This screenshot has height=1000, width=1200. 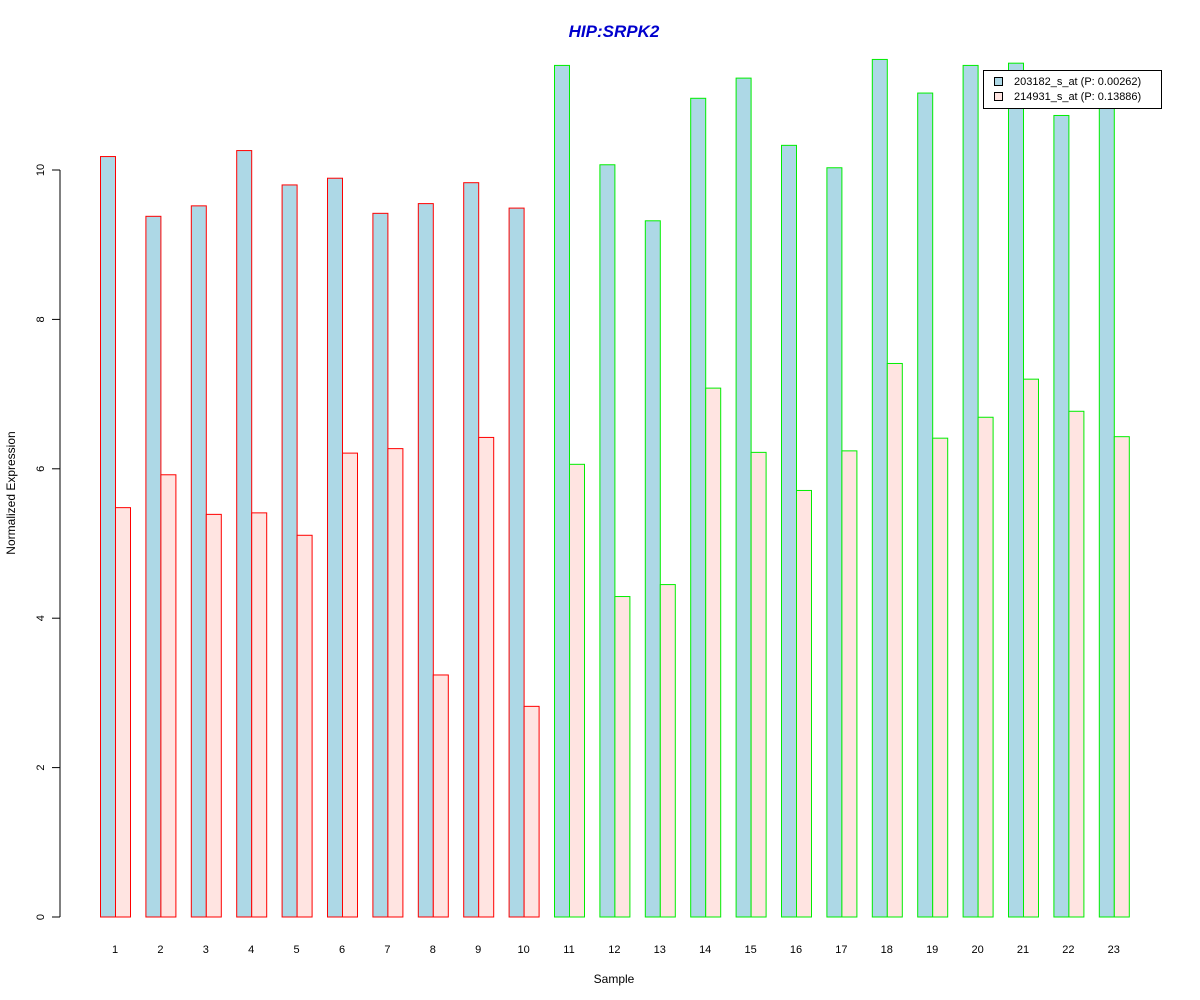 What do you see at coordinates (568, 950) in the screenshot?
I see `x-tick-label: 11` at bounding box center [568, 950].